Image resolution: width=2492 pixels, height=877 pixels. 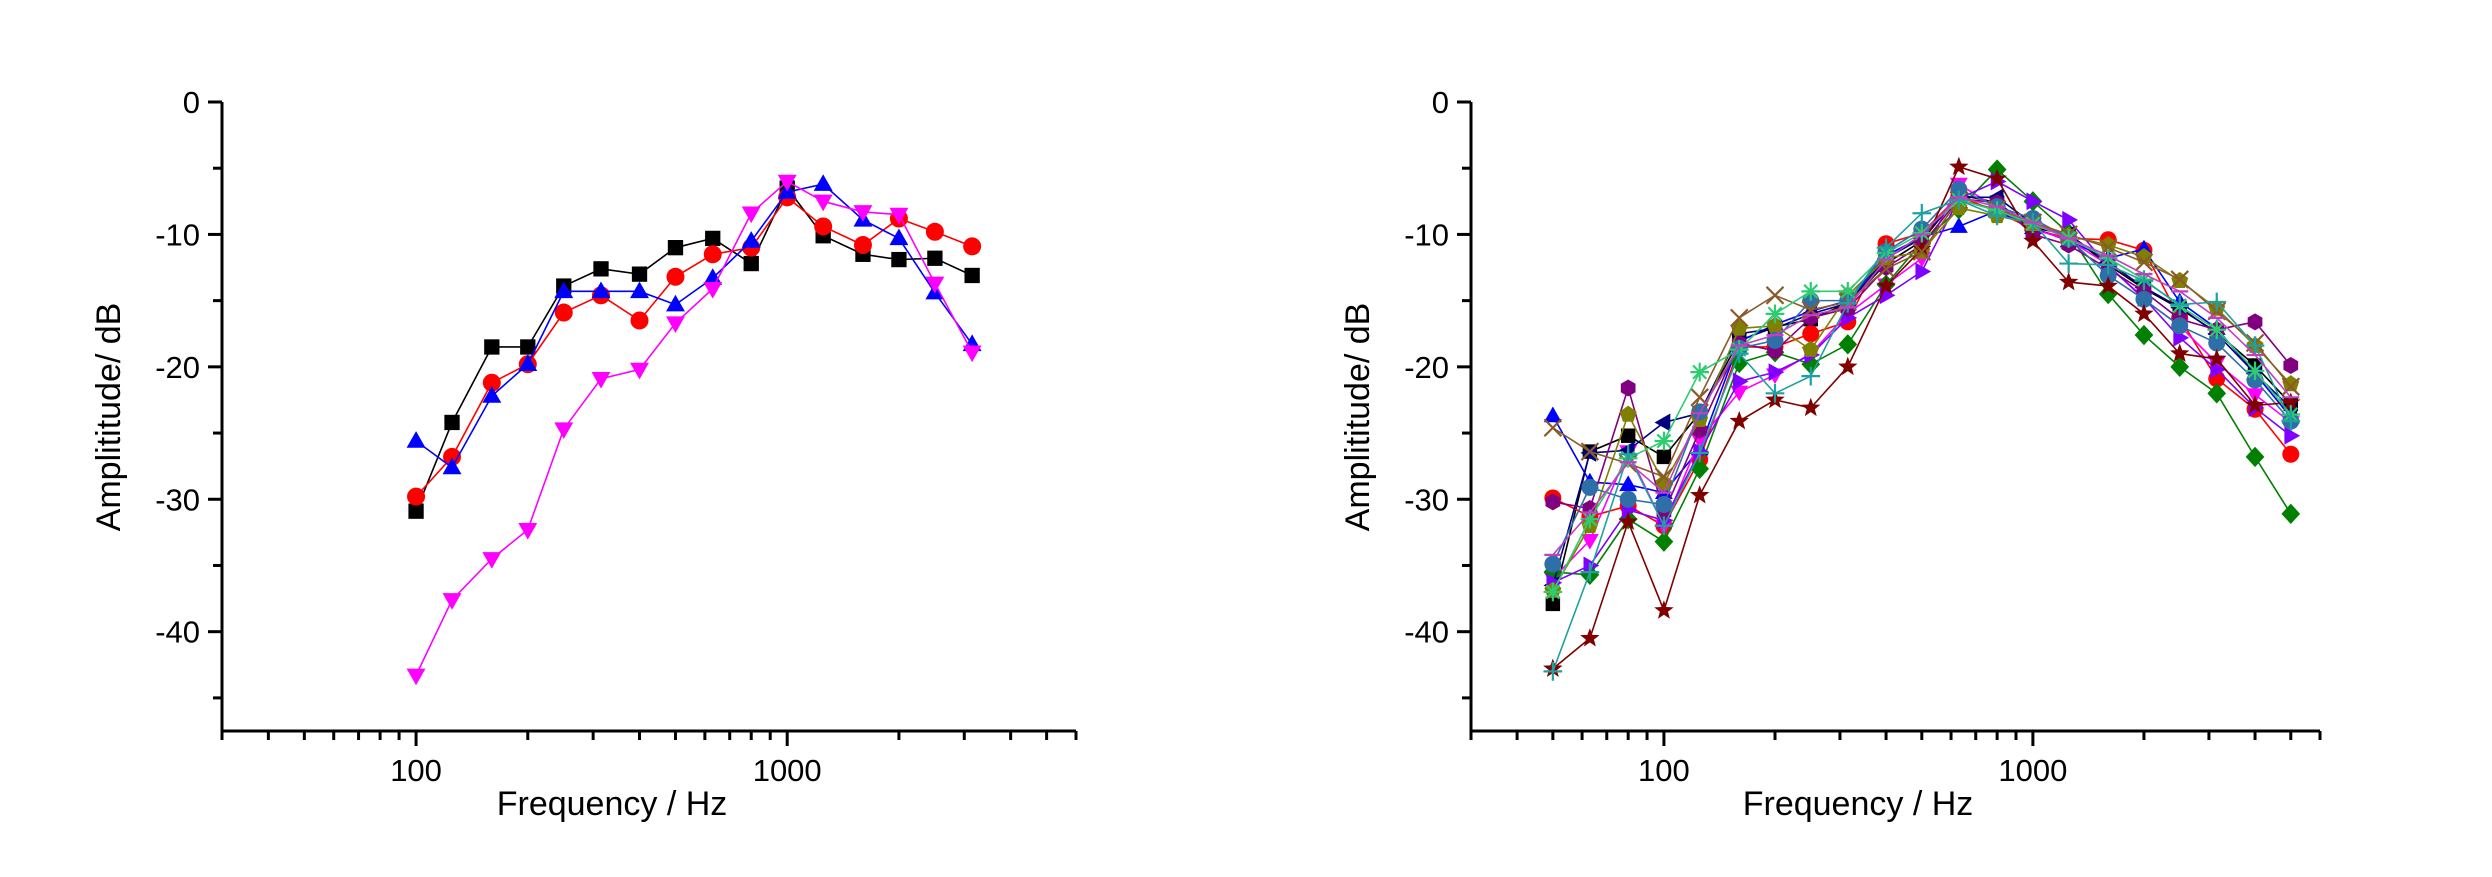 I want to click on x-axis-title-right: Frequency / Hz, so click(x=1858, y=804).